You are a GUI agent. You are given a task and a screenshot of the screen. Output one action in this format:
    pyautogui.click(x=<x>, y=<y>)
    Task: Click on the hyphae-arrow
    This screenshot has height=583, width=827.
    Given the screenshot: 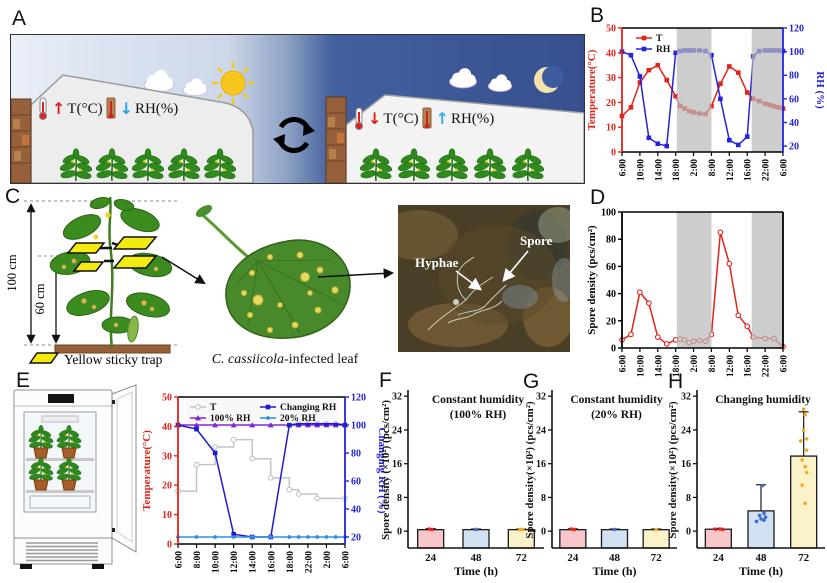 What is the action you would take?
    pyautogui.click(x=469, y=280)
    